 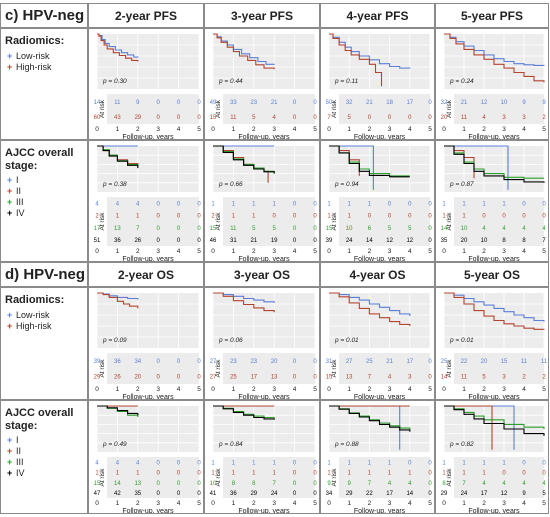 I want to click on at-risk-value: 20, so click(x=444, y=118).